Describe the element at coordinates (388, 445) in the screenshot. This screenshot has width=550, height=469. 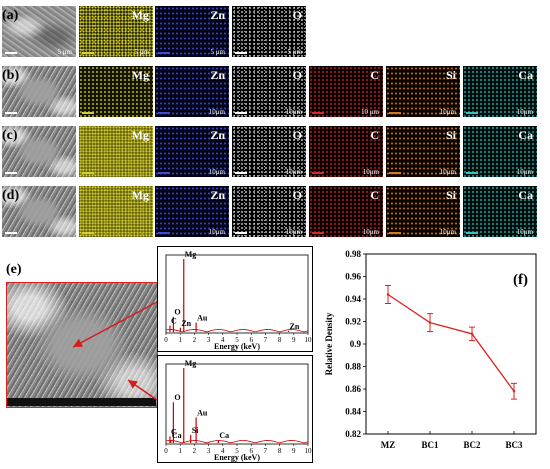
I see `x-tick-label: MZ` at that location.